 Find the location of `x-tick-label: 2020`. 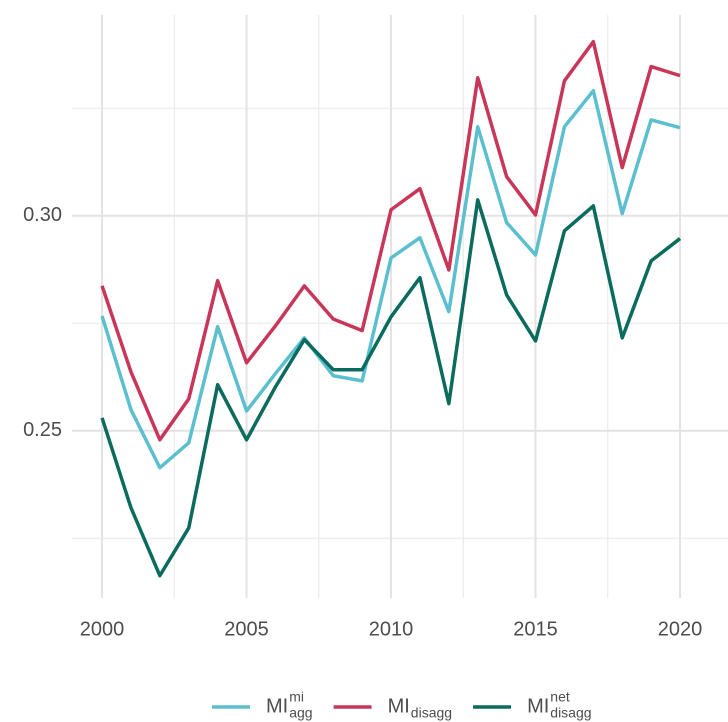

x-tick-label: 2020 is located at coordinates (680, 629).